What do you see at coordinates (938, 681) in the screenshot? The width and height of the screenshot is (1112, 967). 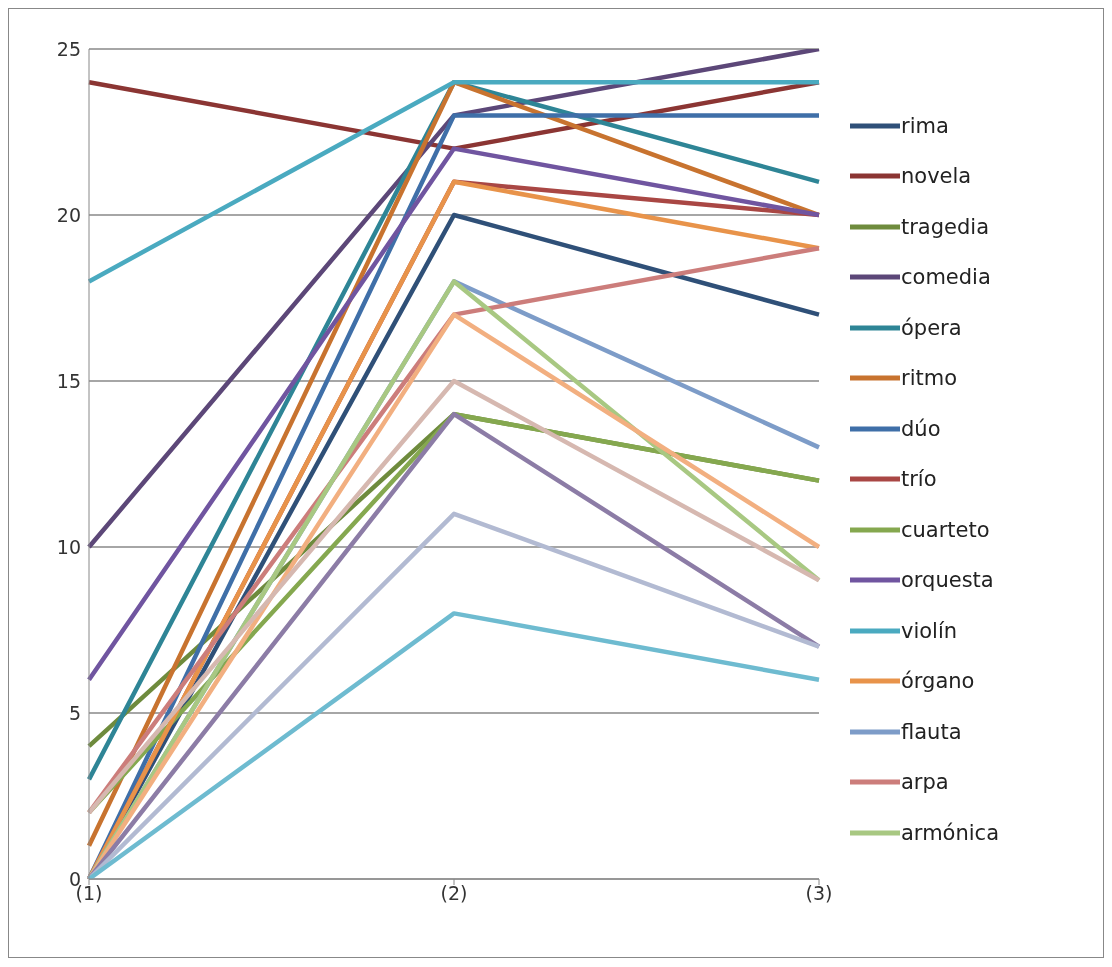 I see `legend-label: órgano` at bounding box center [938, 681].